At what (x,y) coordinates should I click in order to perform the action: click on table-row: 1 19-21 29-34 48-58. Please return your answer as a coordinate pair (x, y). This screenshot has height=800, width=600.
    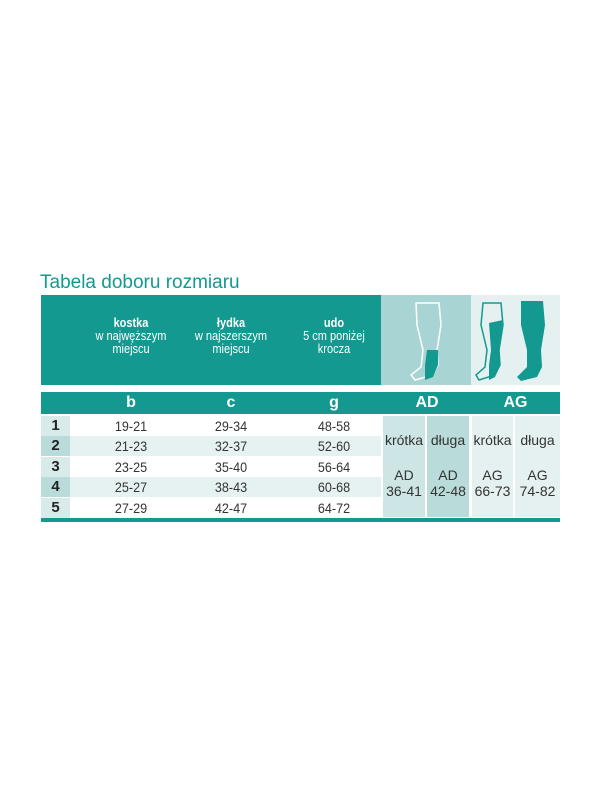
    Looking at the image, I should click on (211, 426).